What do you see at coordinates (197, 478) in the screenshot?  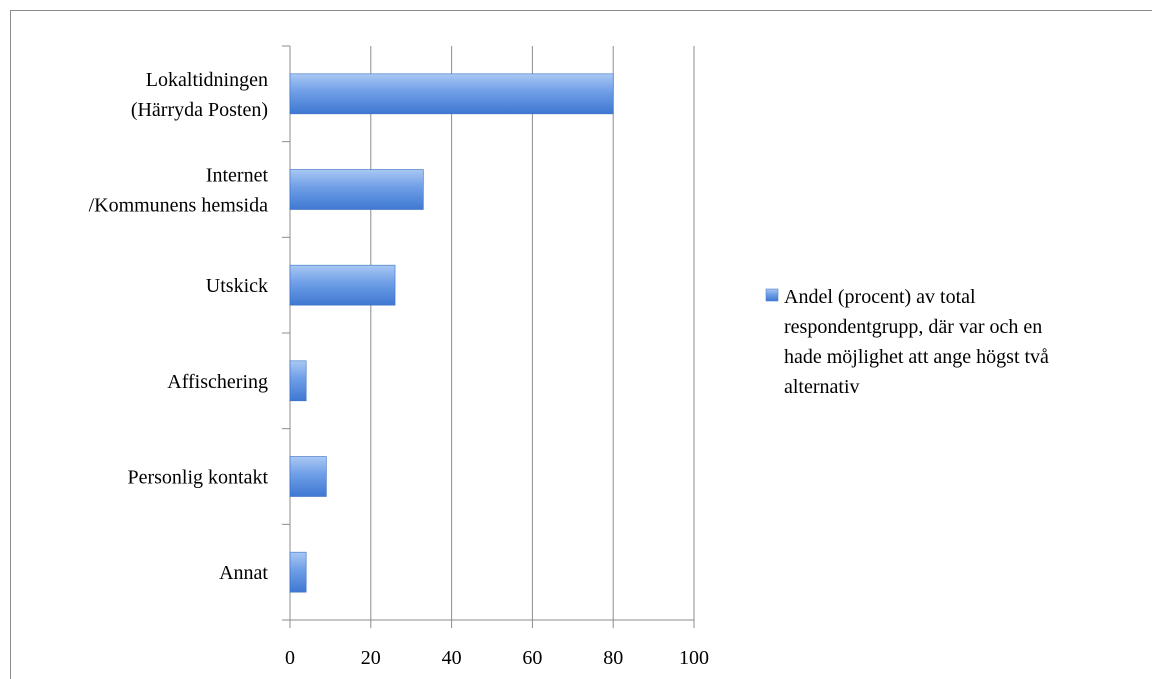 I see `category-label: Personlig kontakt` at bounding box center [197, 478].